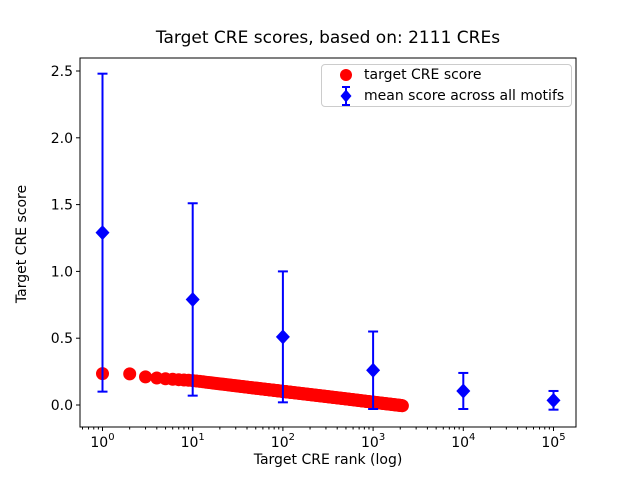  Describe the element at coordinates (193, 441) in the screenshot. I see `x-tick-label: 10¹` at that location.